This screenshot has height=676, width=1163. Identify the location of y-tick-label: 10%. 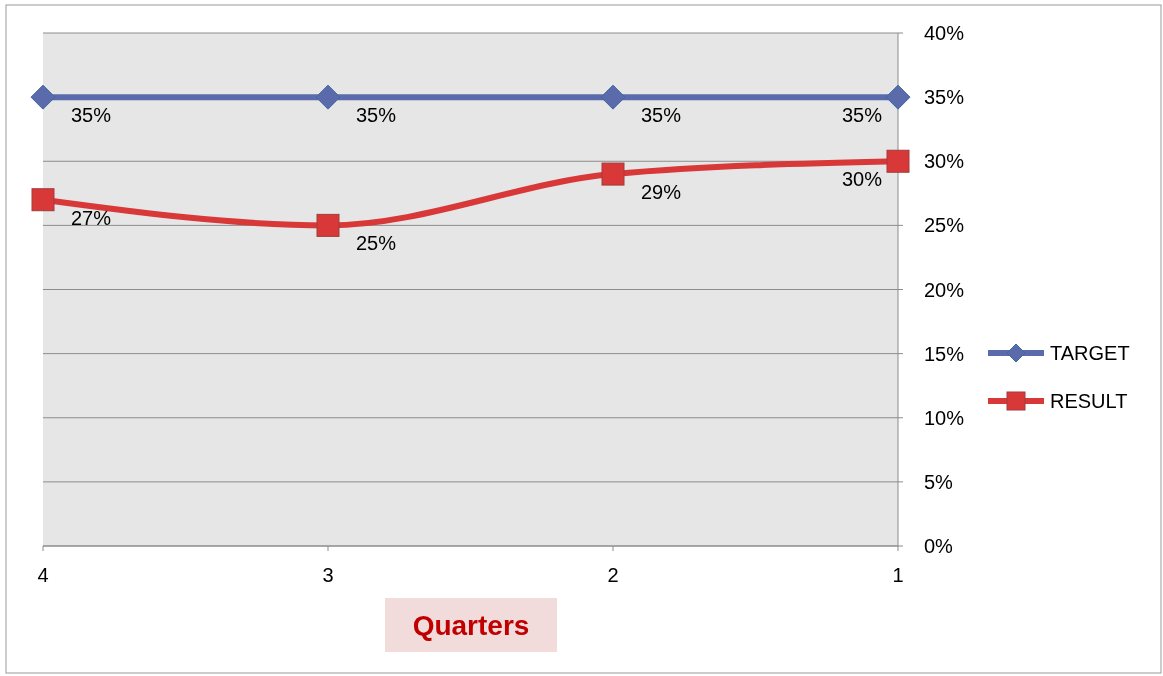
(944, 417).